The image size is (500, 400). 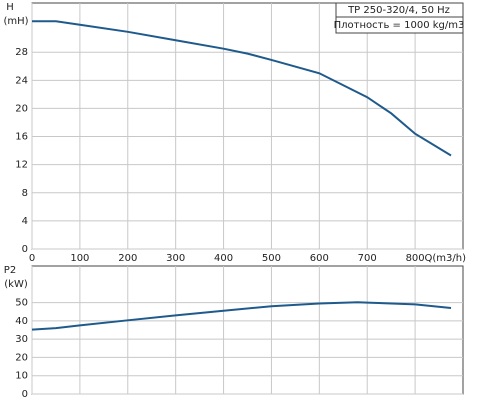 I want to click on x-tick-label: 300, so click(x=175, y=258).